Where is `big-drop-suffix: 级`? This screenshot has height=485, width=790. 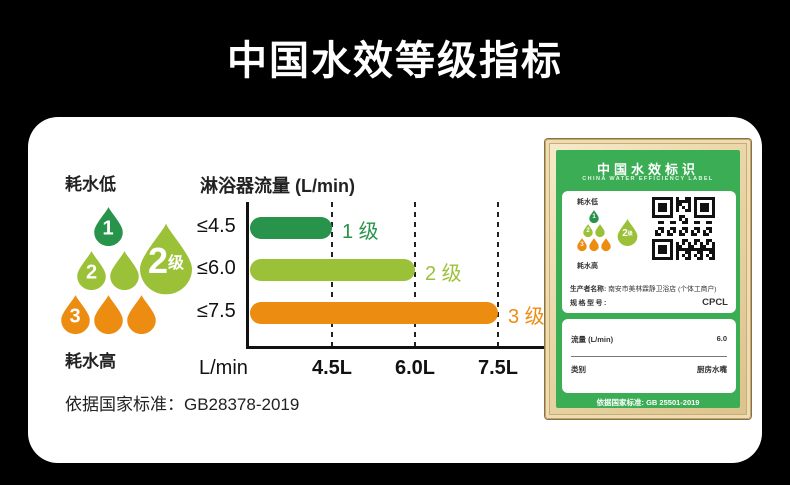
big-drop-suffix: 级 is located at coordinates (176, 264).